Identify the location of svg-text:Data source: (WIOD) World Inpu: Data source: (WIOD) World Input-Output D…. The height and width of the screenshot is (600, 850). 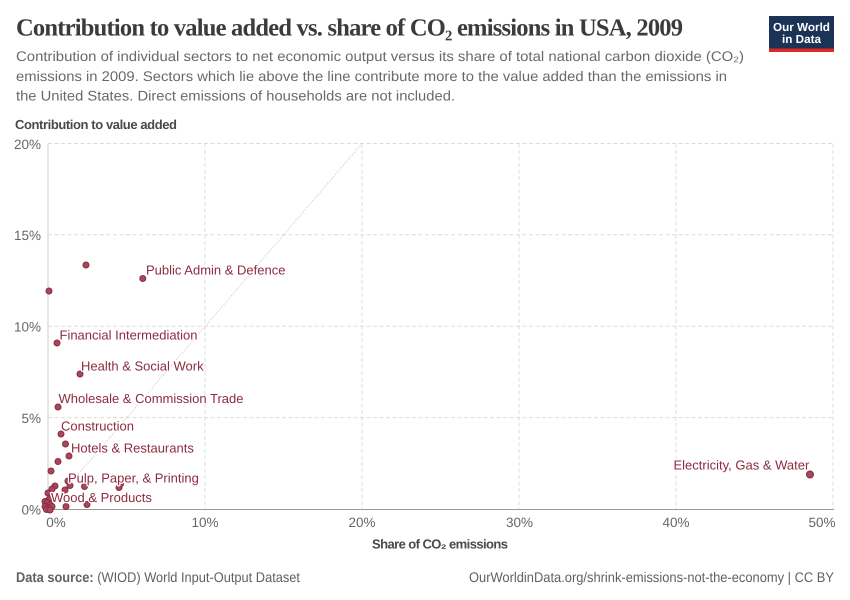
(158, 577).